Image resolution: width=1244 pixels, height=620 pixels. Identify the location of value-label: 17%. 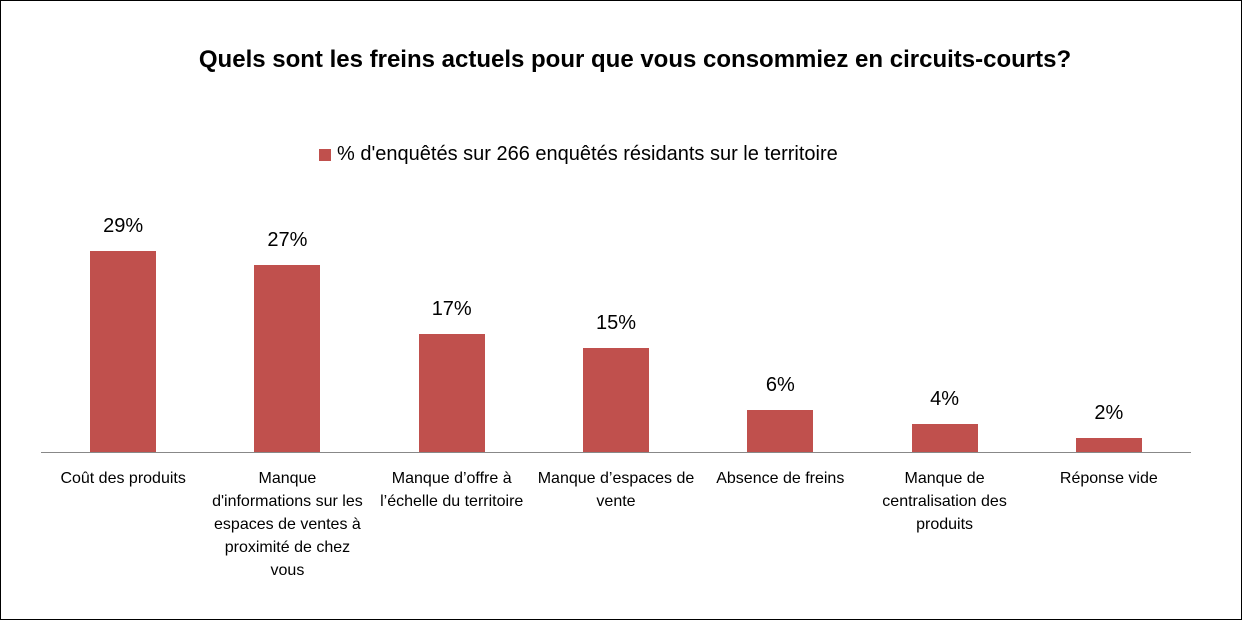
(451, 309).